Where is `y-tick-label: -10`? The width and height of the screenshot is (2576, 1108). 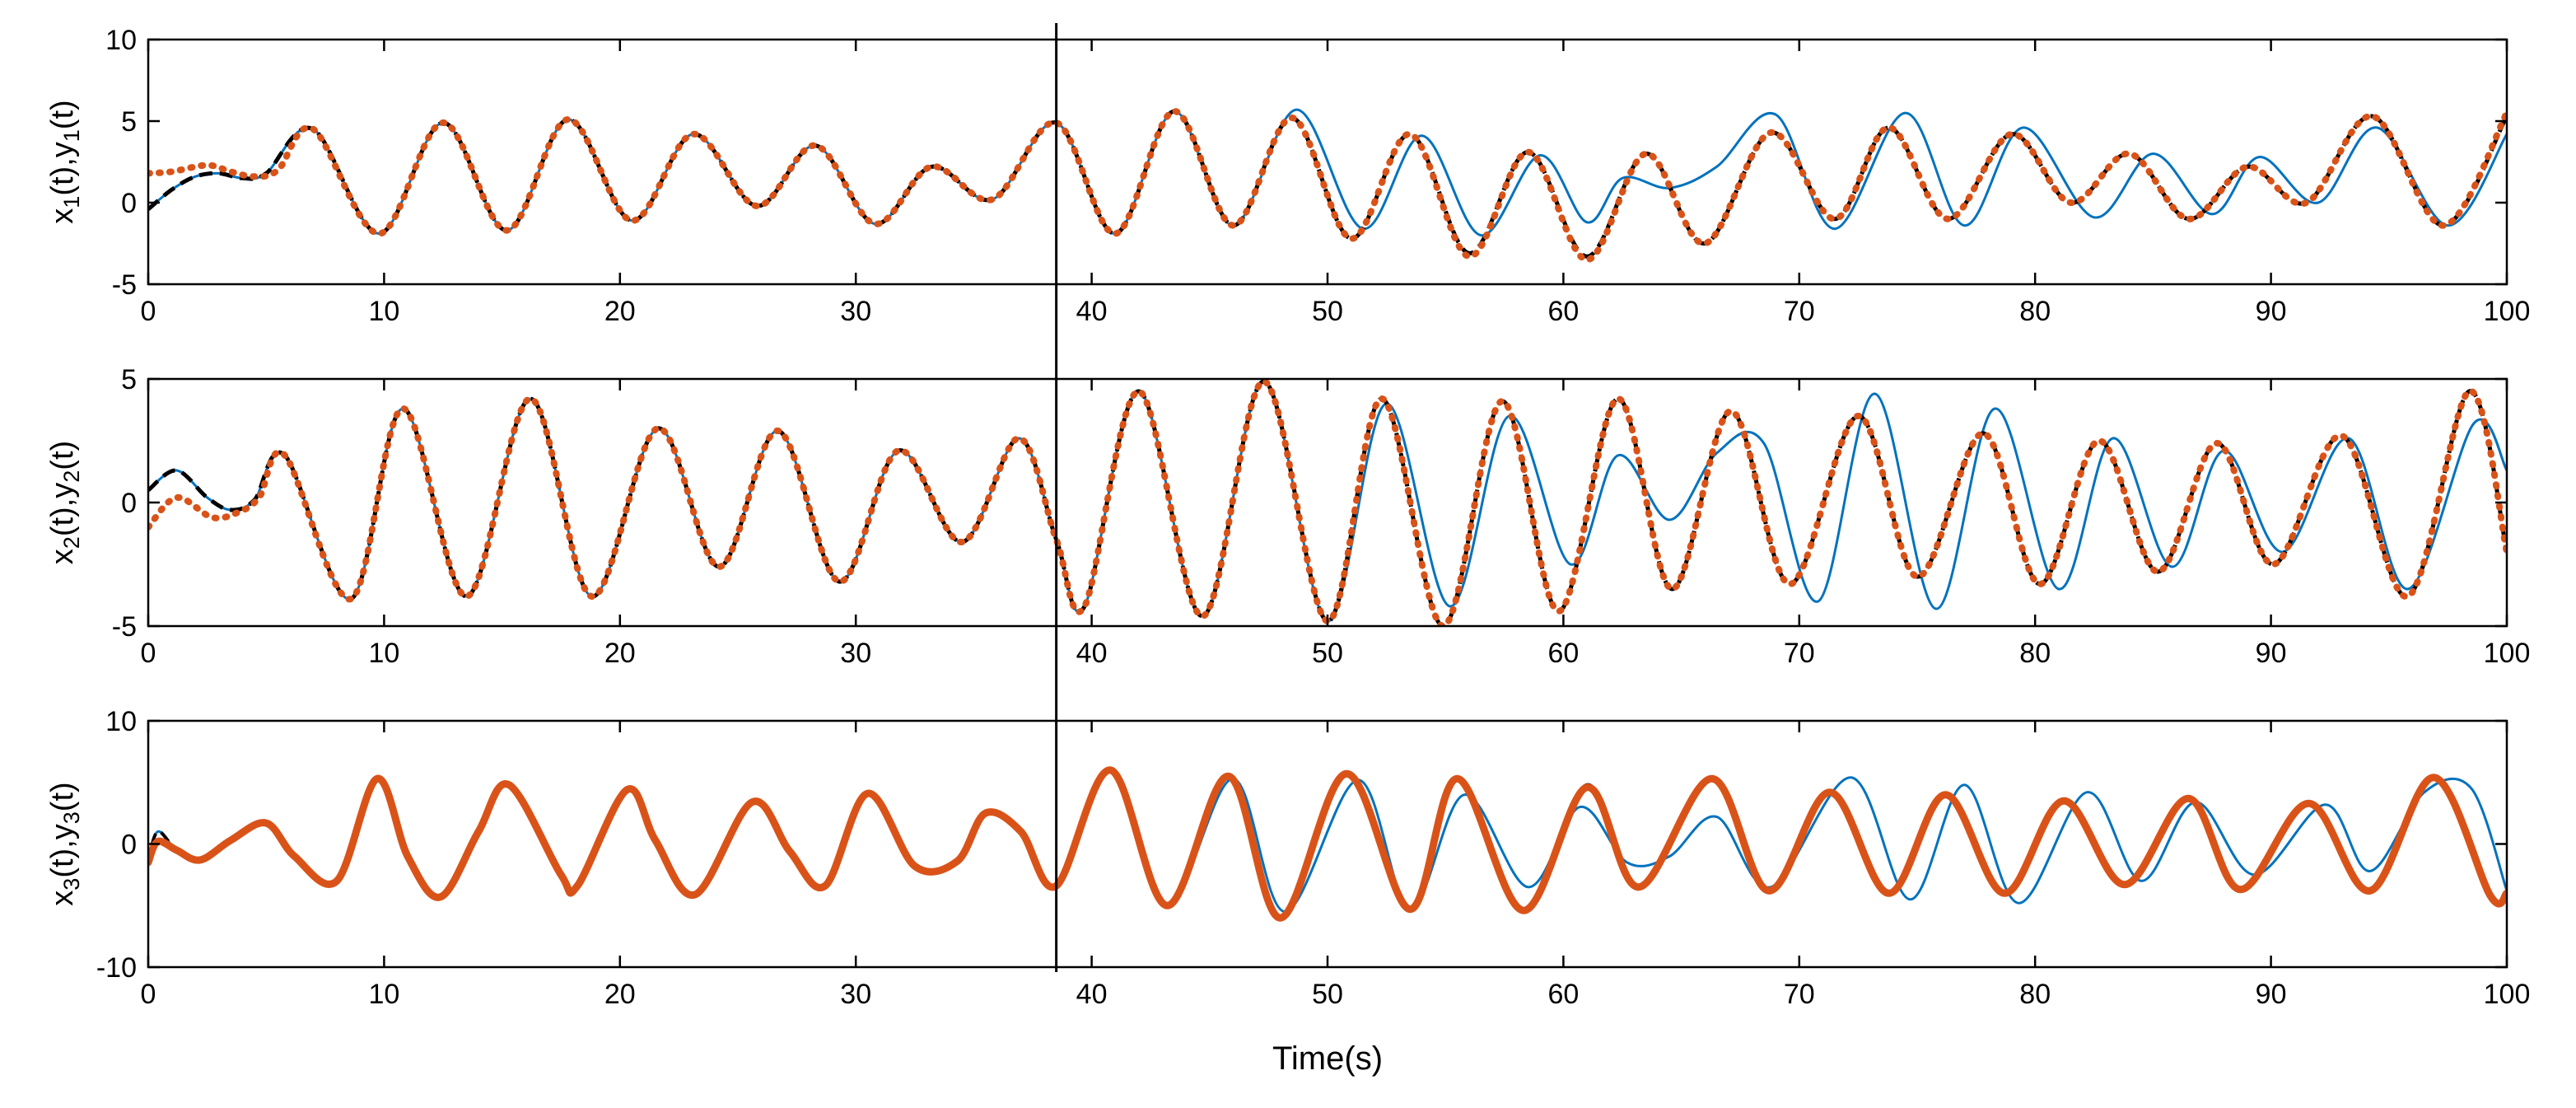 y-tick-label: -10 is located at coordinates (116, 968).